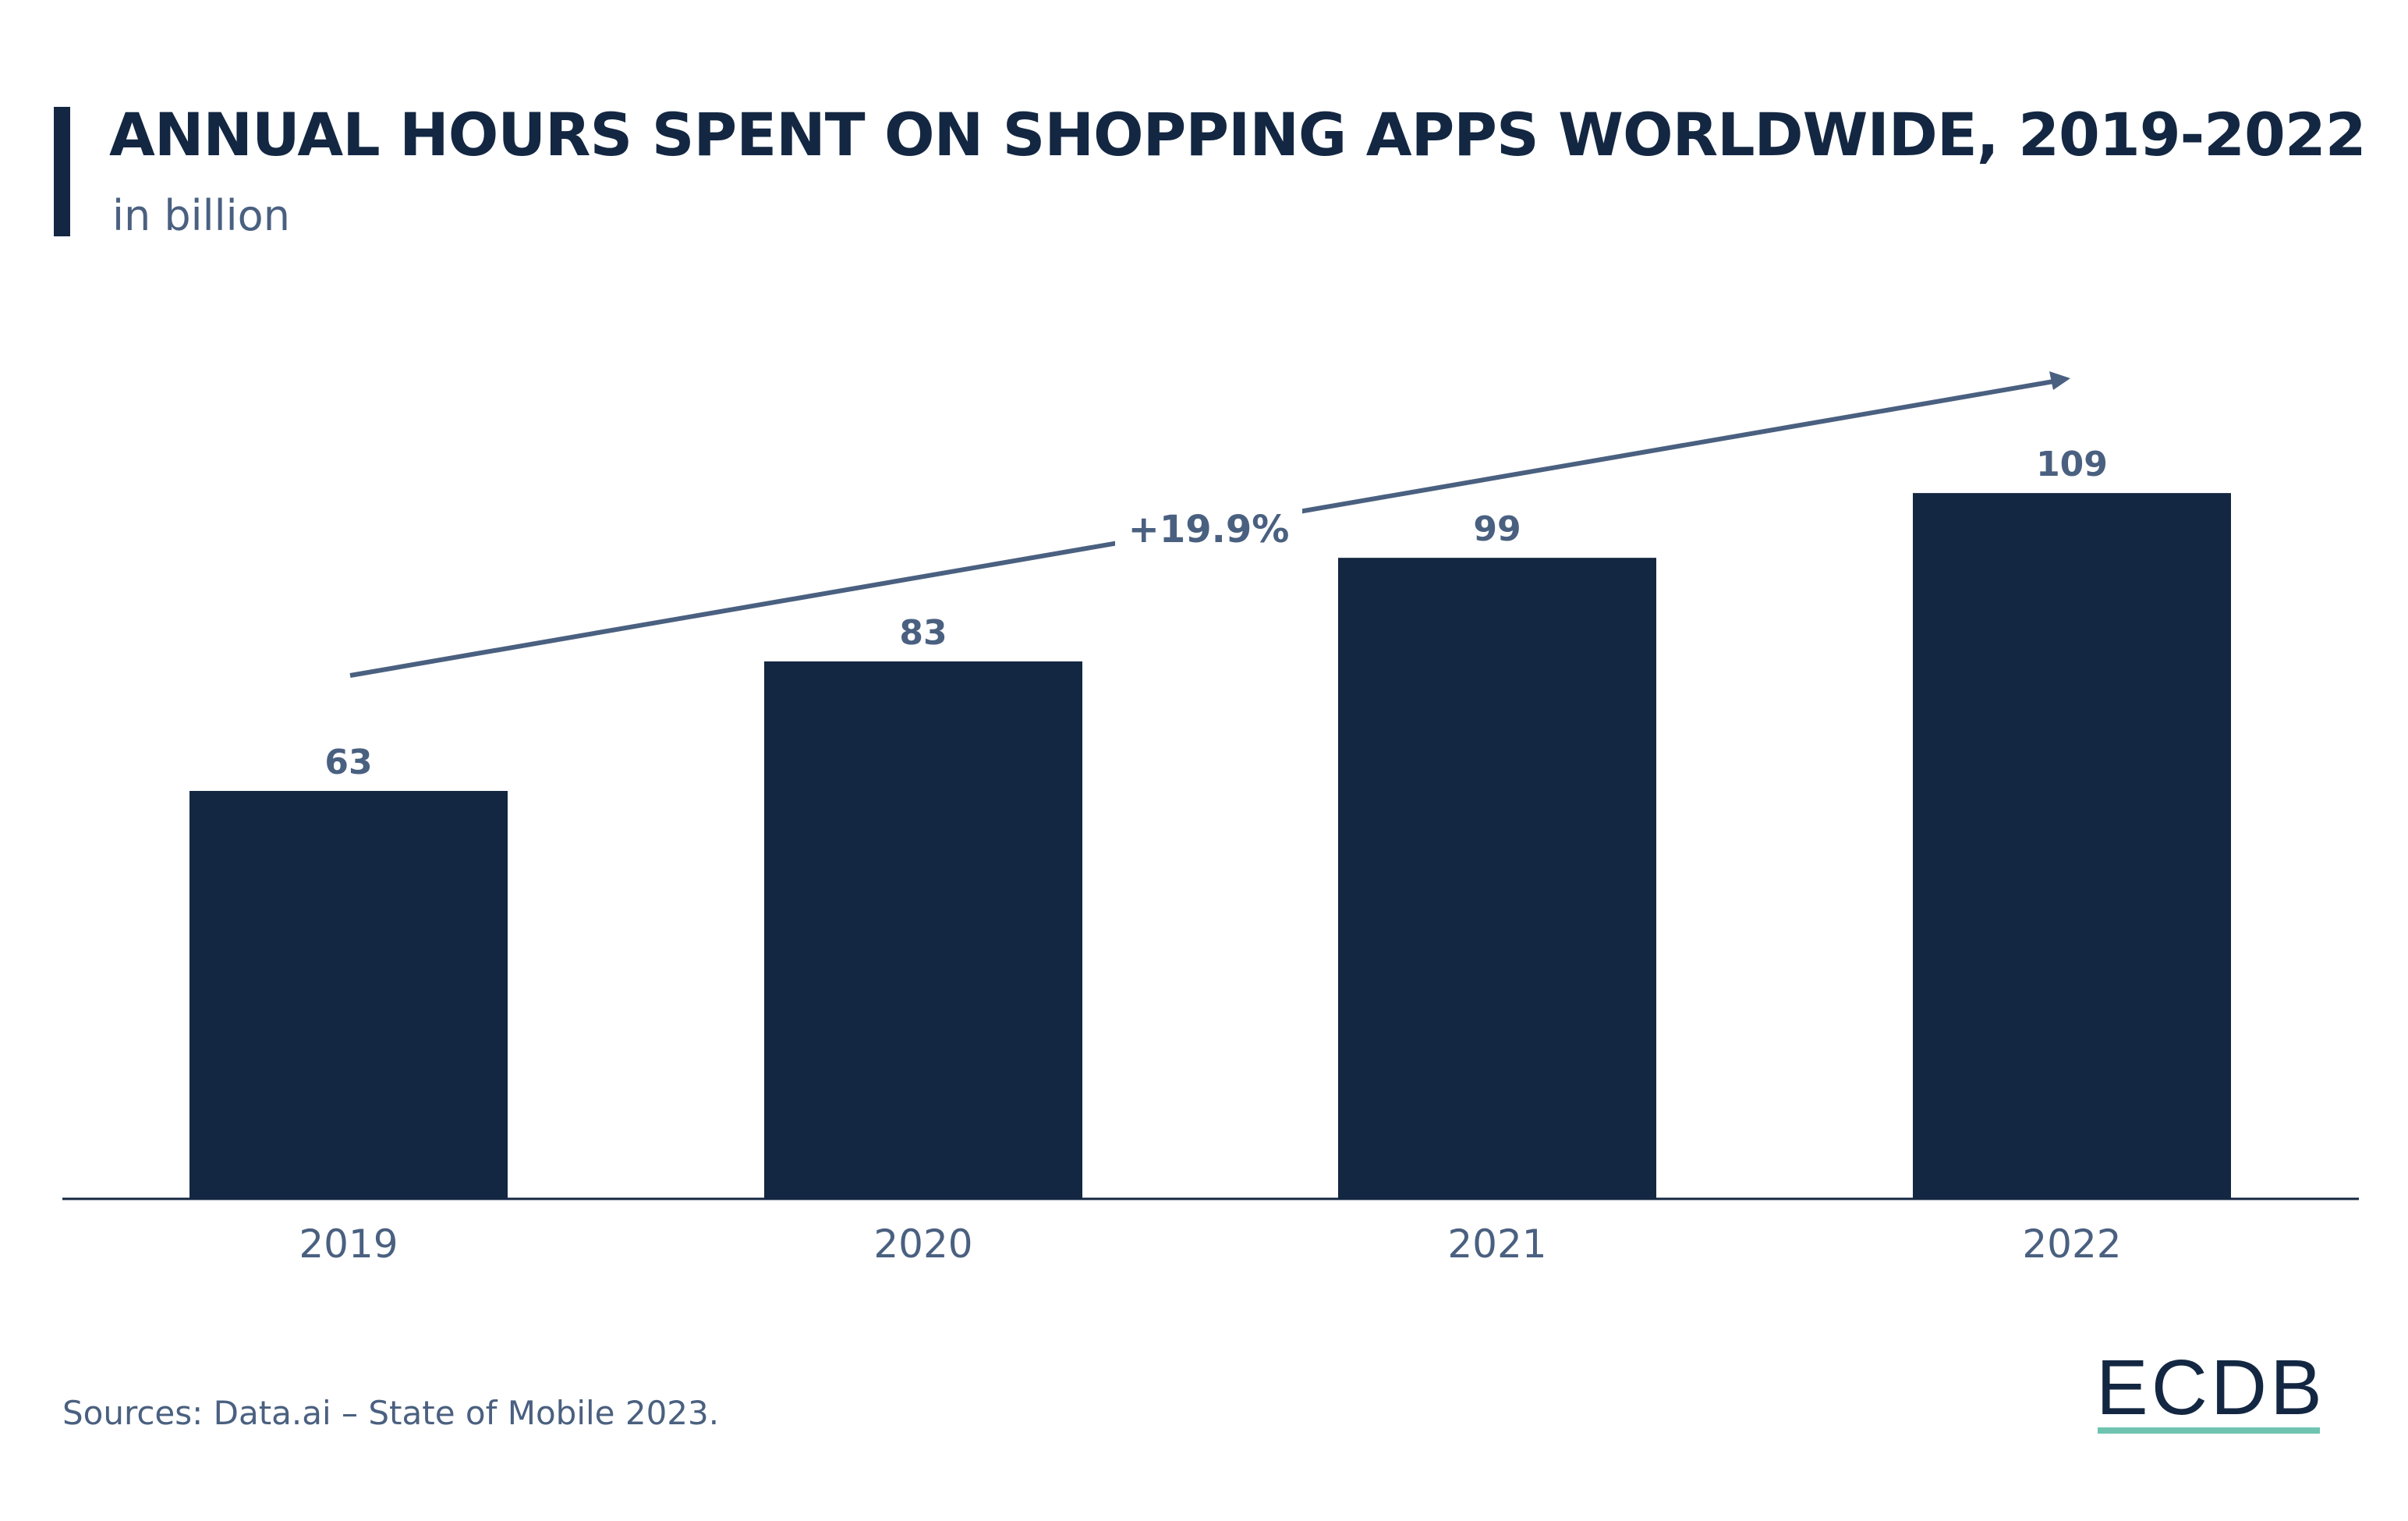  I want to click on arrow-head-icon, so click(2059, 381).